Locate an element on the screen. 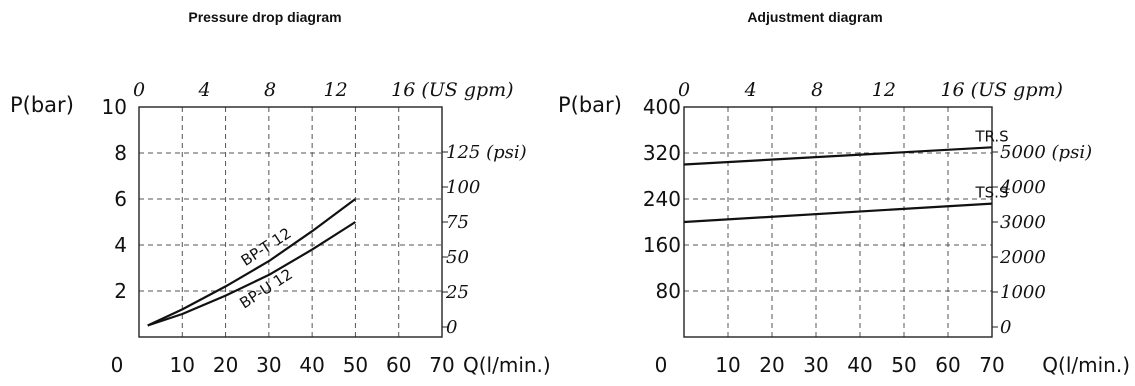 The image size is (1135, 386). y-tick-label: 160 is located at coordinates (662, 245).